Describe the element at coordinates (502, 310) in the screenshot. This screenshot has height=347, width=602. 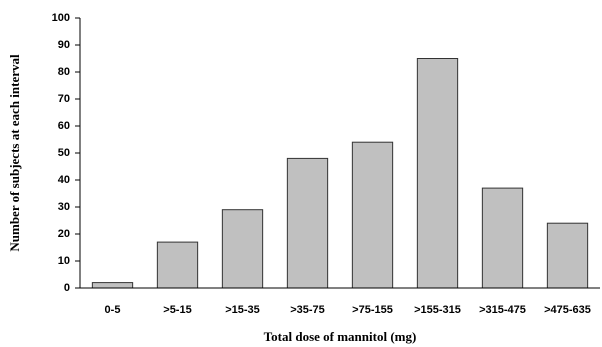
I see `x-tick-label: >315-475` at that location.